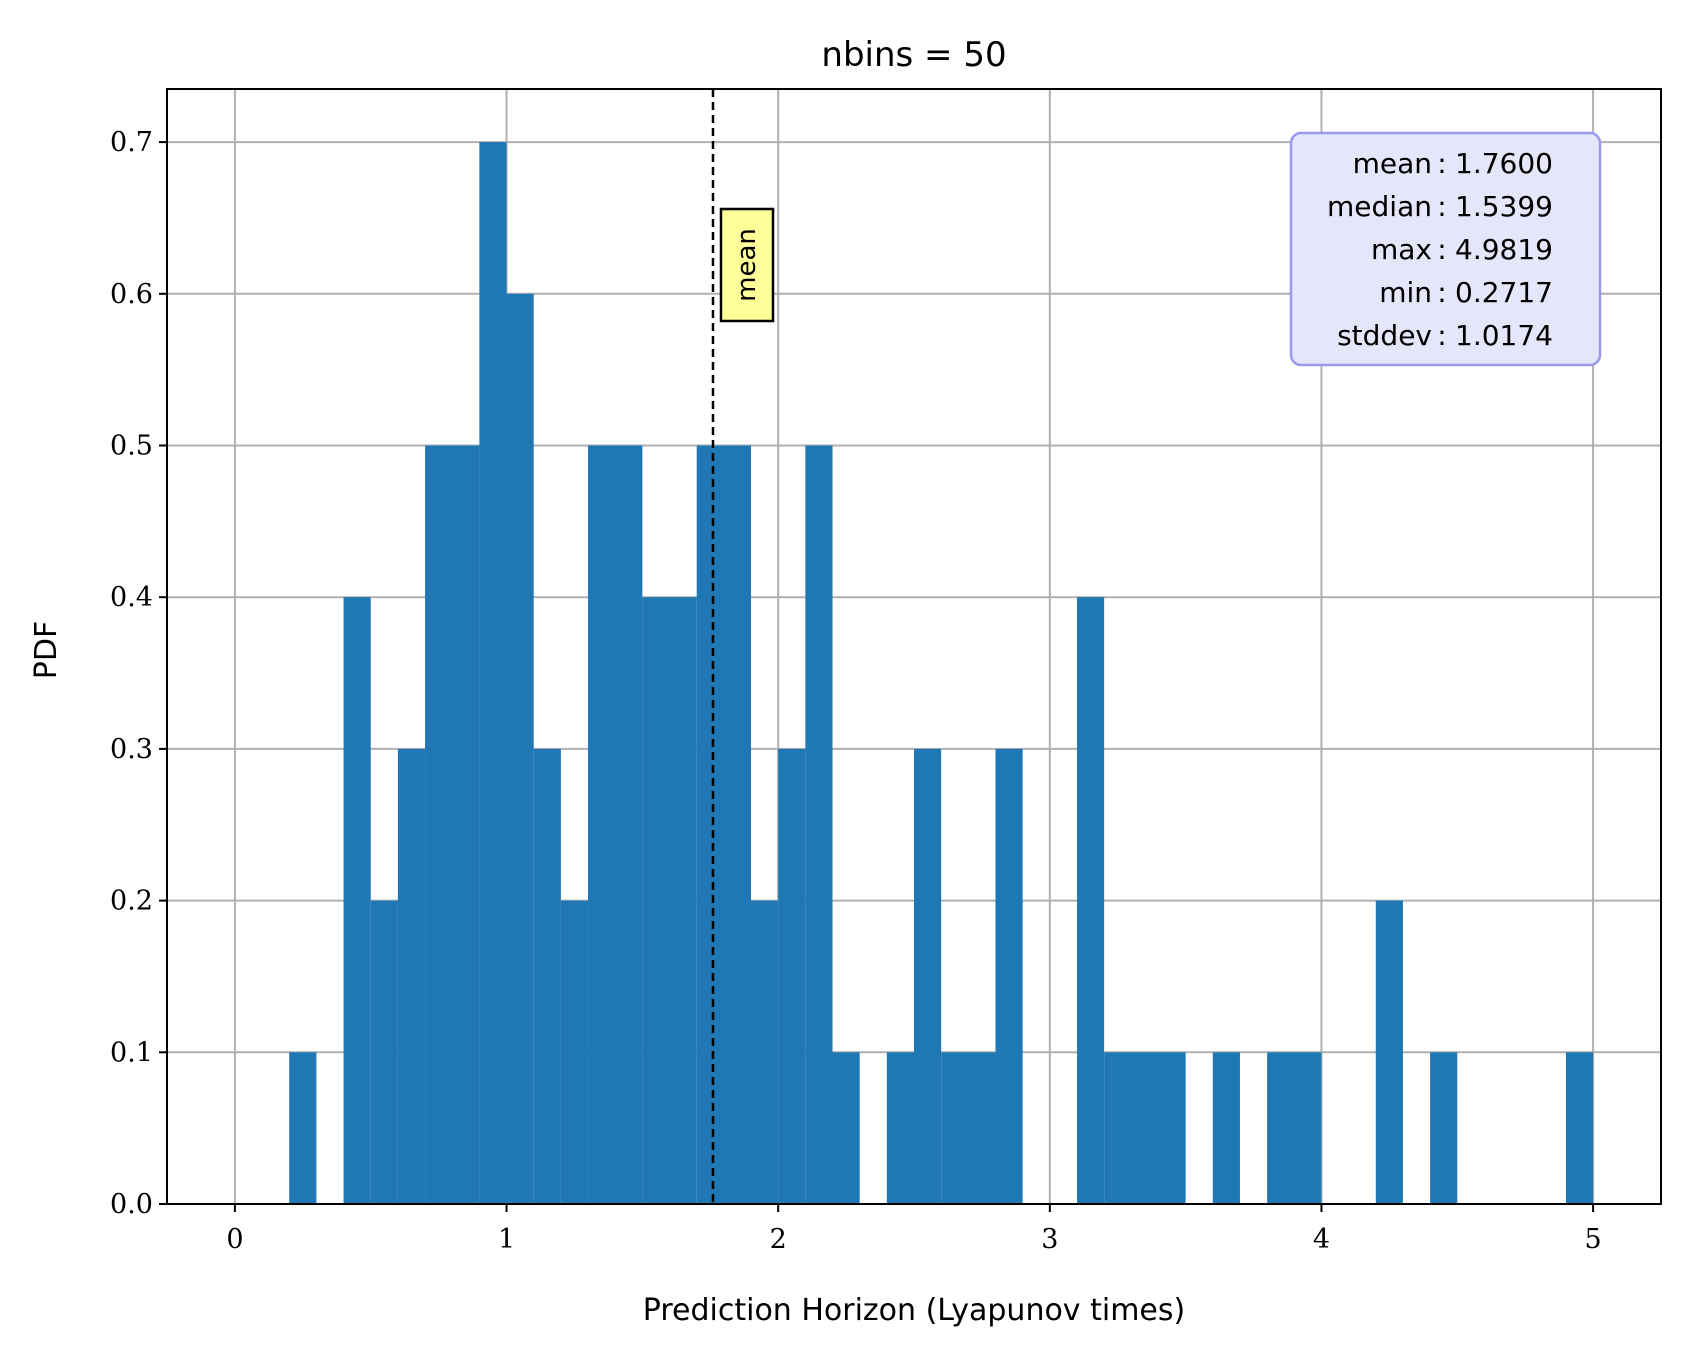 This screenshot has height=1352, width=1683. I want to click on x-axis-title: Prediction Horizon (Lyapunov times), so click(914, 1310).